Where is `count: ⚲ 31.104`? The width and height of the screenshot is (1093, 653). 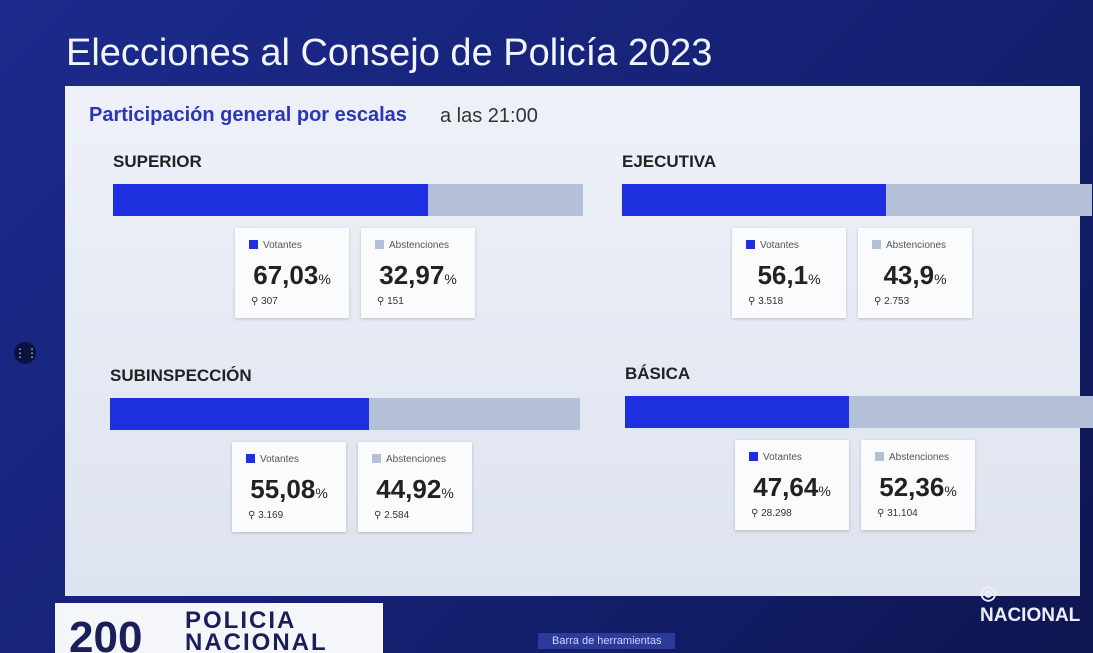 count: ⚲ 31.104 is located at coordinates (897, 513).